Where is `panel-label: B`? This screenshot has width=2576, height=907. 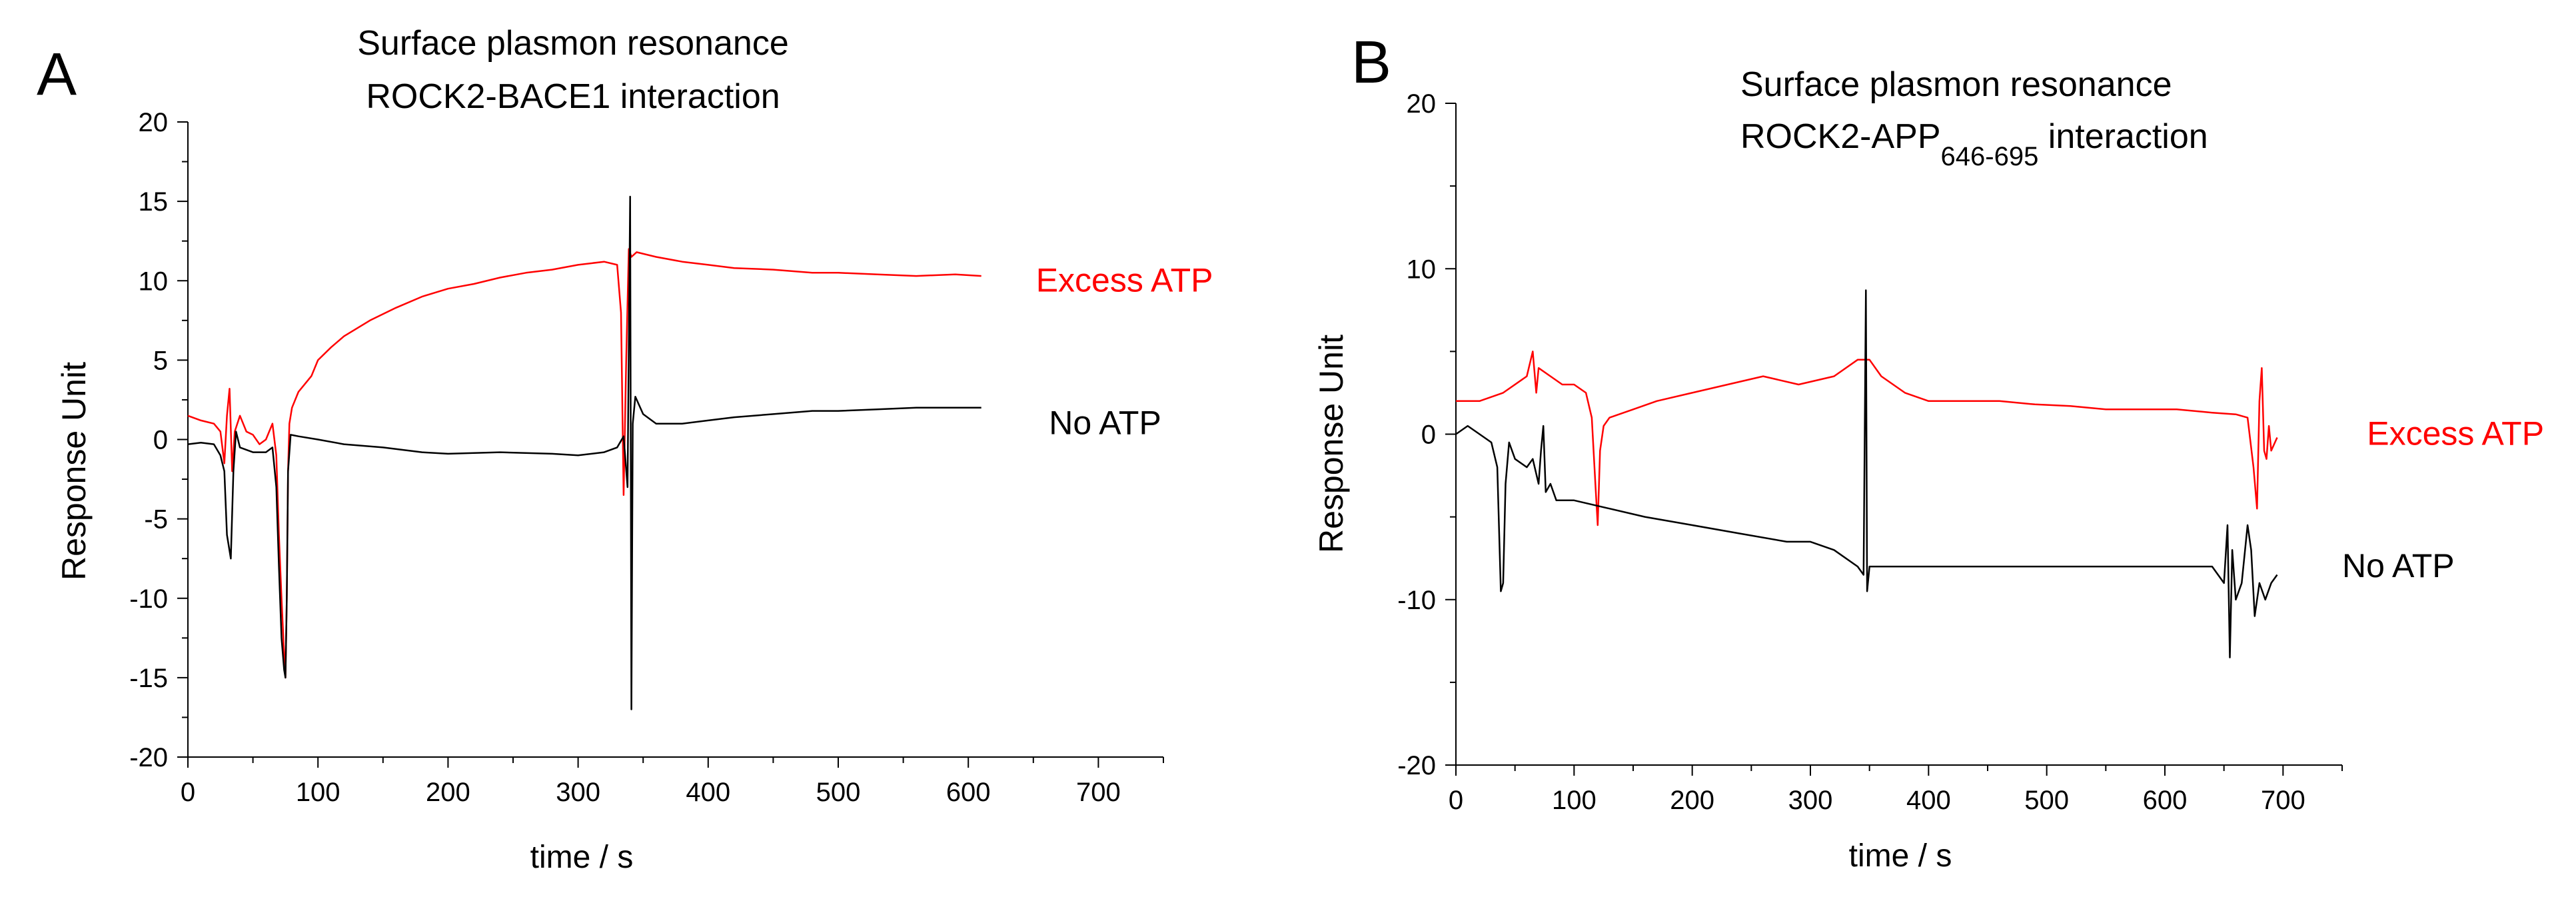
panel-label: B is located at coordinates (1371, 62).